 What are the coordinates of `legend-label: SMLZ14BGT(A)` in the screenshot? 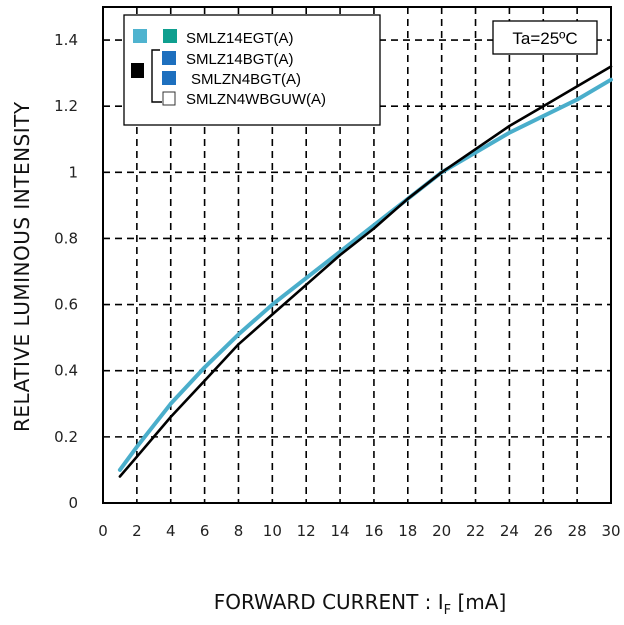 It's located at (240, 59).